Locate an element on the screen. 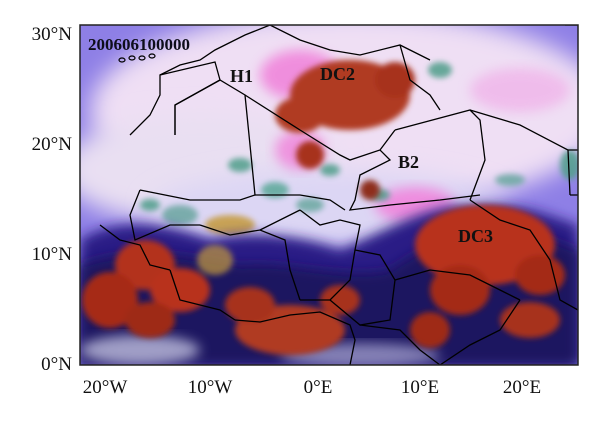 Image resolution: width=600 pixels, height=421 pixels. border-mali-niger is located at coordinates (300, 202).